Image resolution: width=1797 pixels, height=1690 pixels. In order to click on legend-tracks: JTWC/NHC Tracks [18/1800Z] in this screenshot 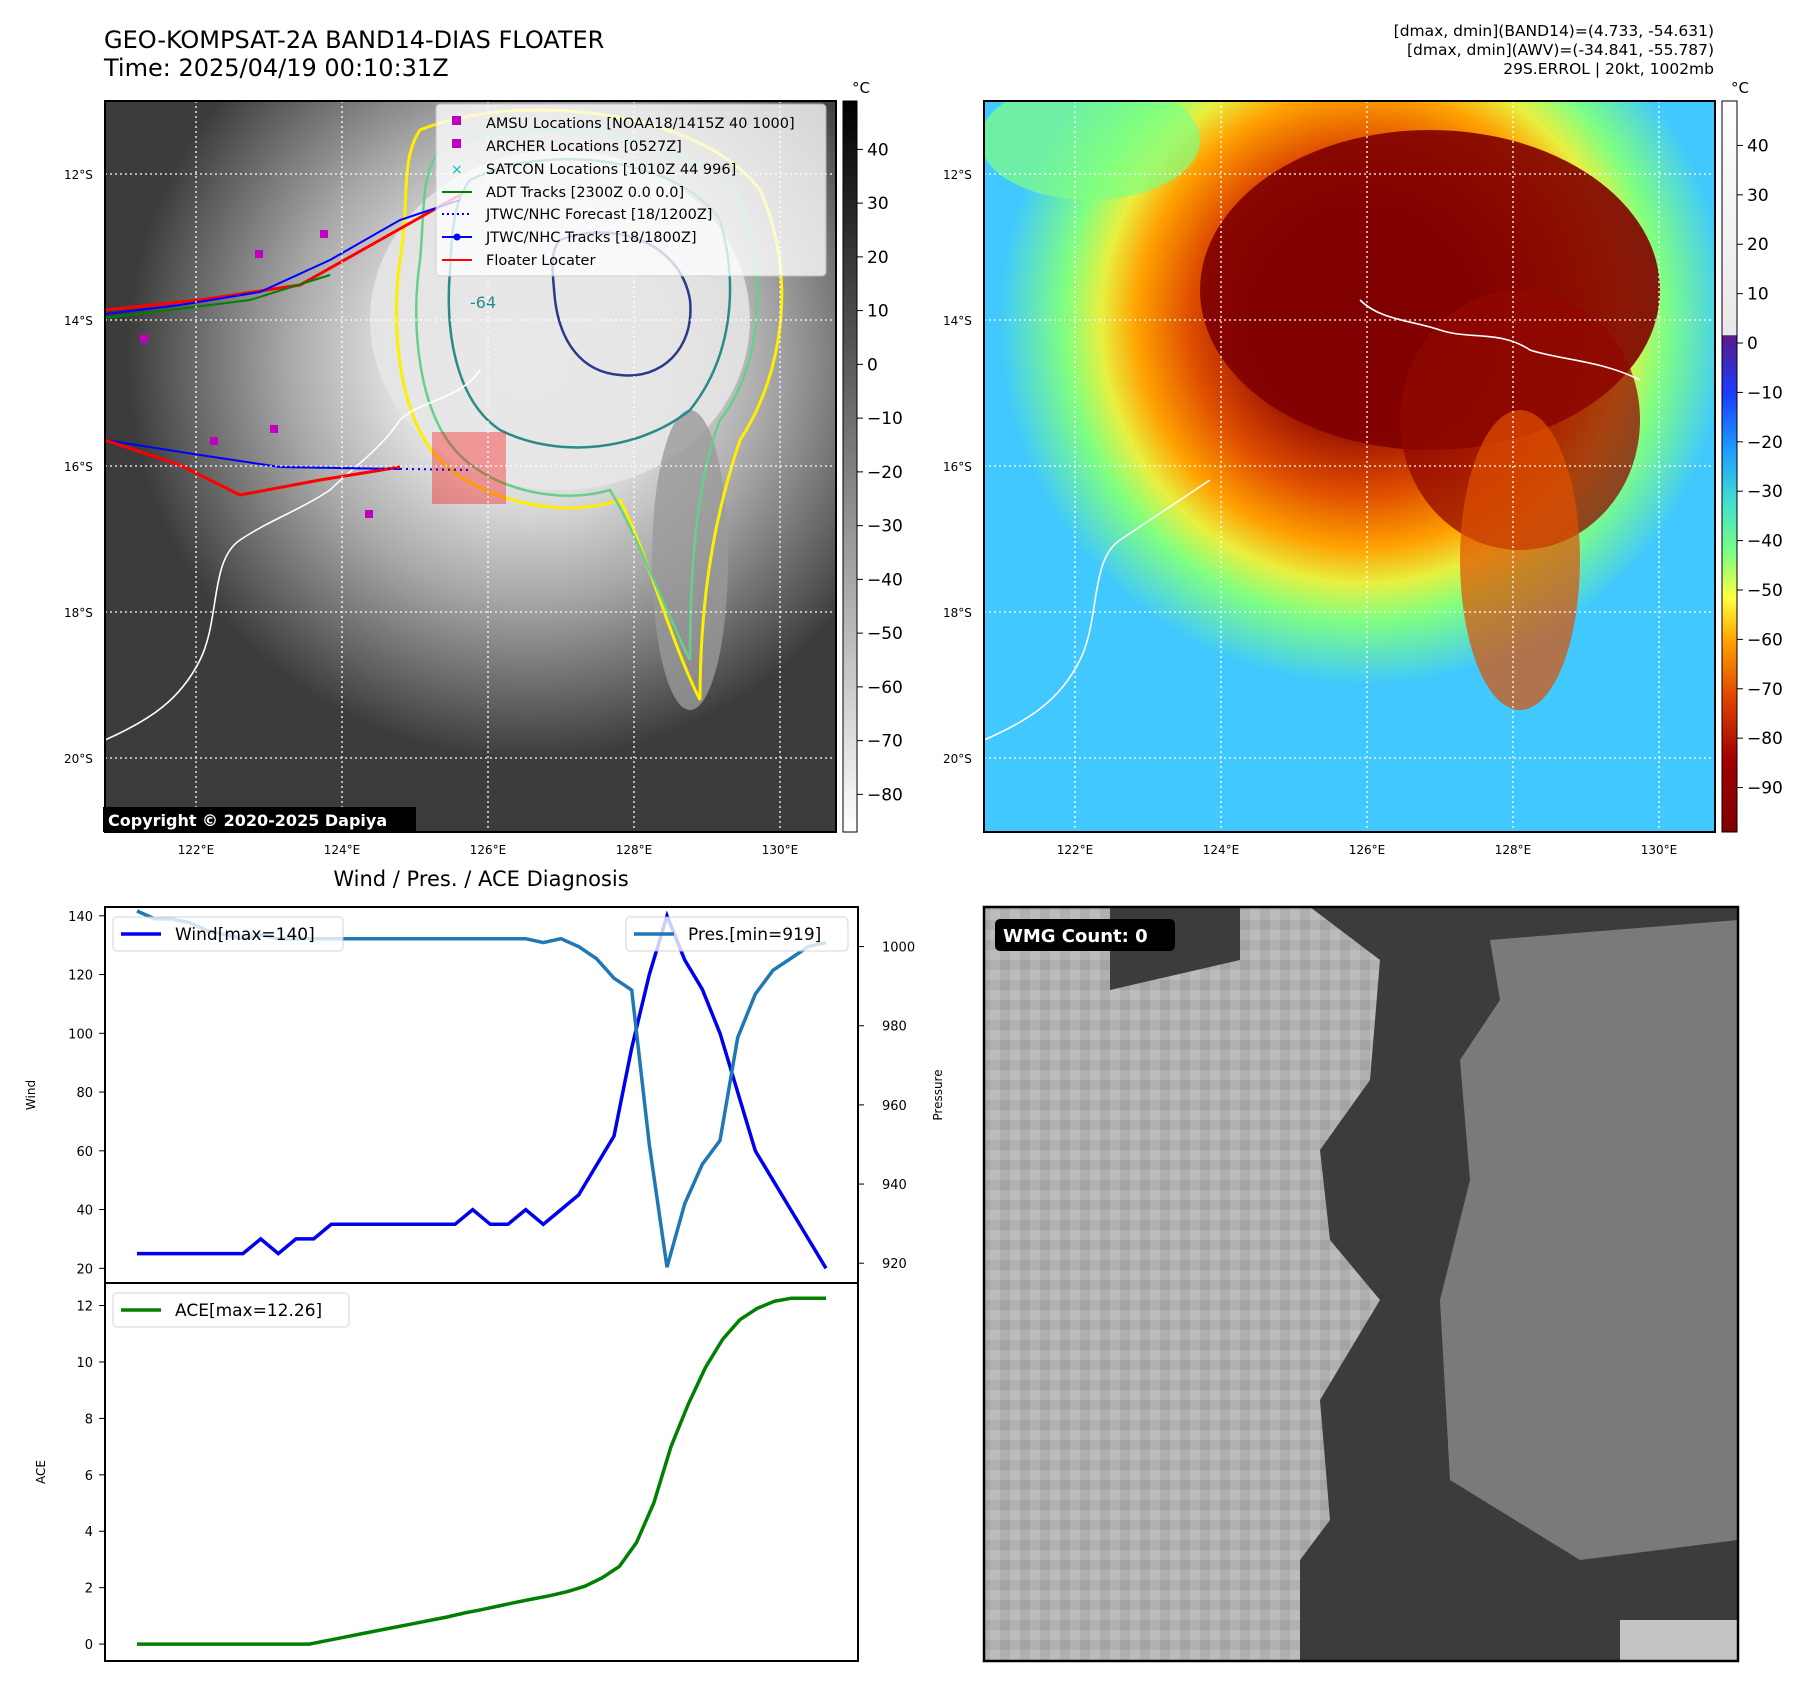, I will do `click(591, 238)`.